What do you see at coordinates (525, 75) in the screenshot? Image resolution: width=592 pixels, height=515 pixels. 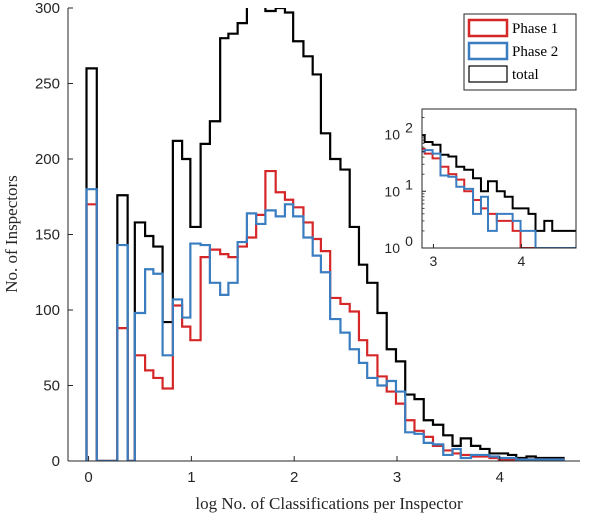 I see `legend-label-3: total` at bounding box center [525, 75].